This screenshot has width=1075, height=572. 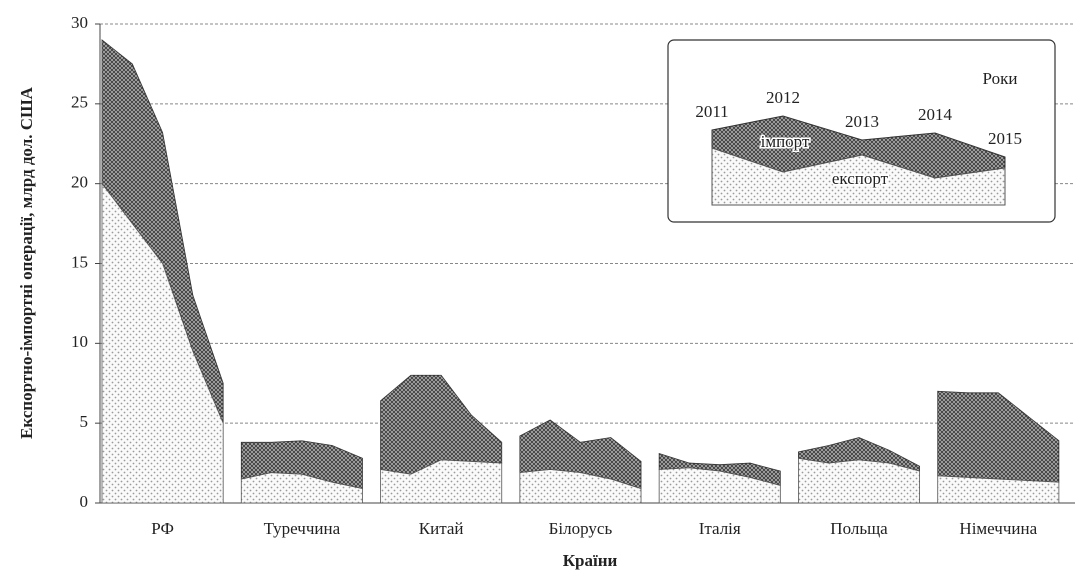 I want to click on legend-import-label: імпорт, so click(x=785, y=141).